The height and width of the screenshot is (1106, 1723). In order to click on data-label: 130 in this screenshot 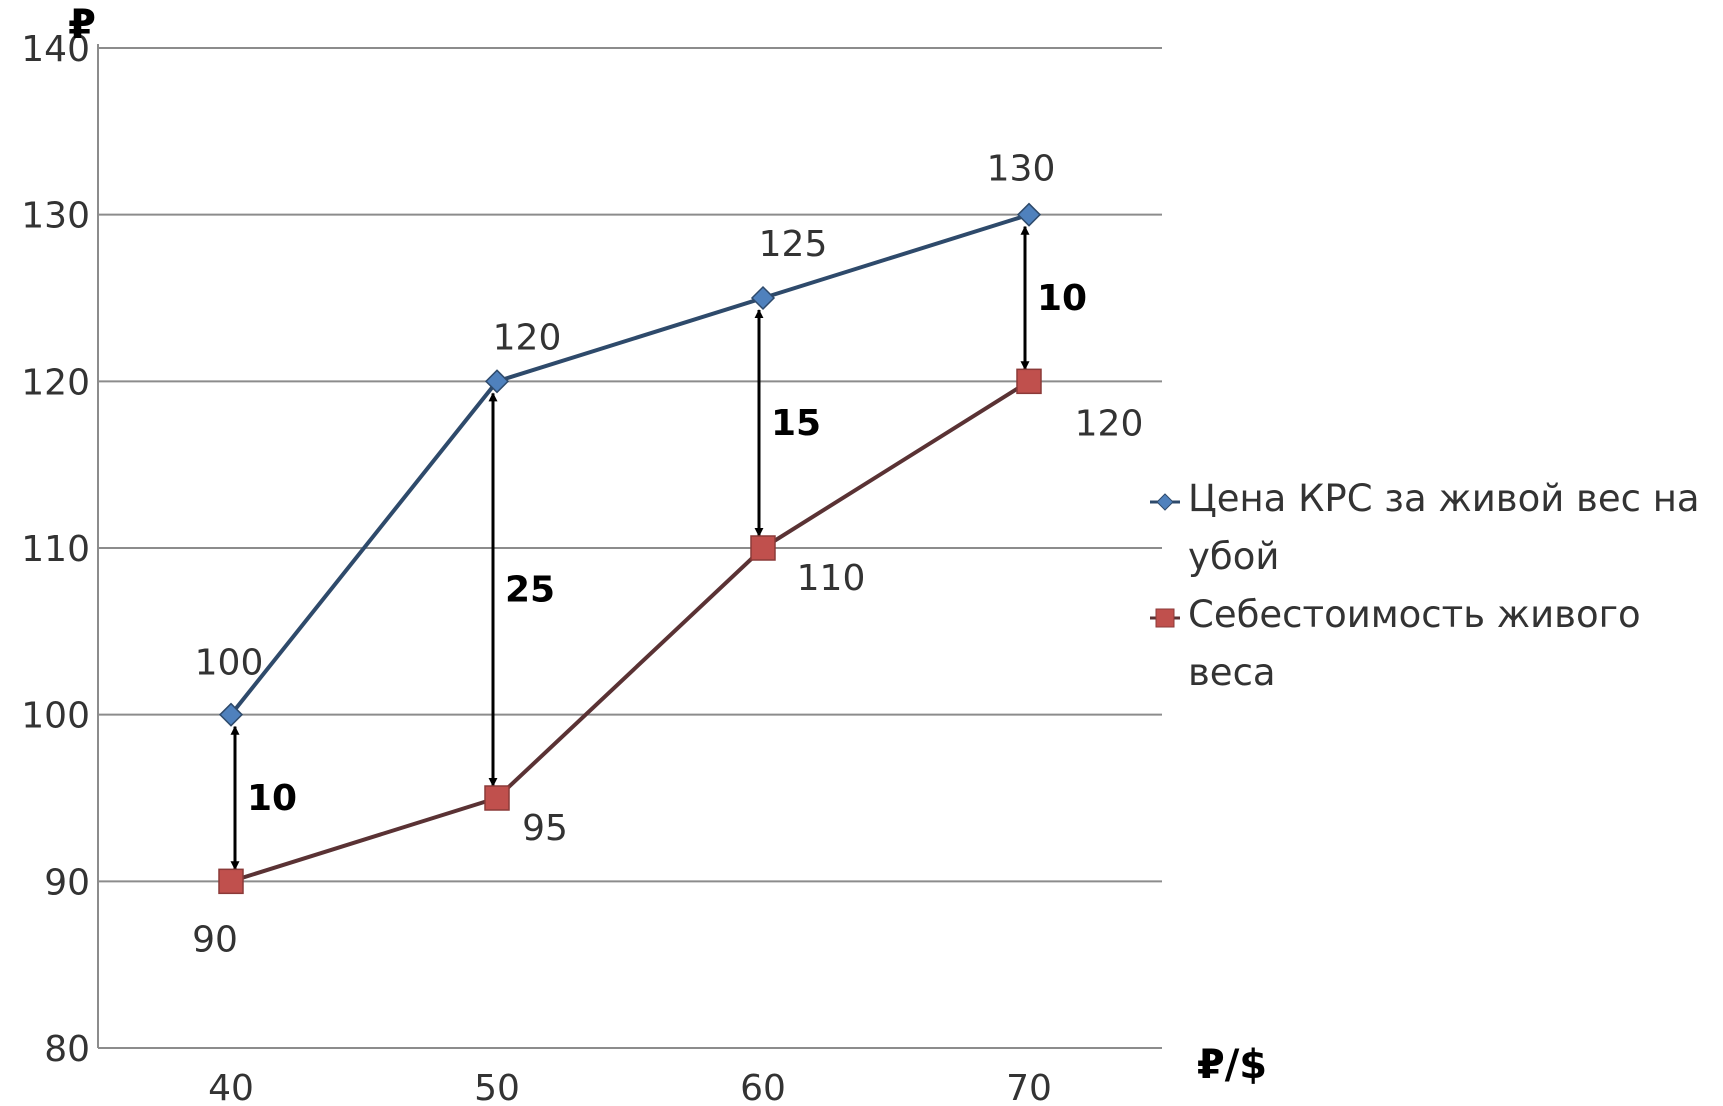, I will do `click(1021, 169)`.